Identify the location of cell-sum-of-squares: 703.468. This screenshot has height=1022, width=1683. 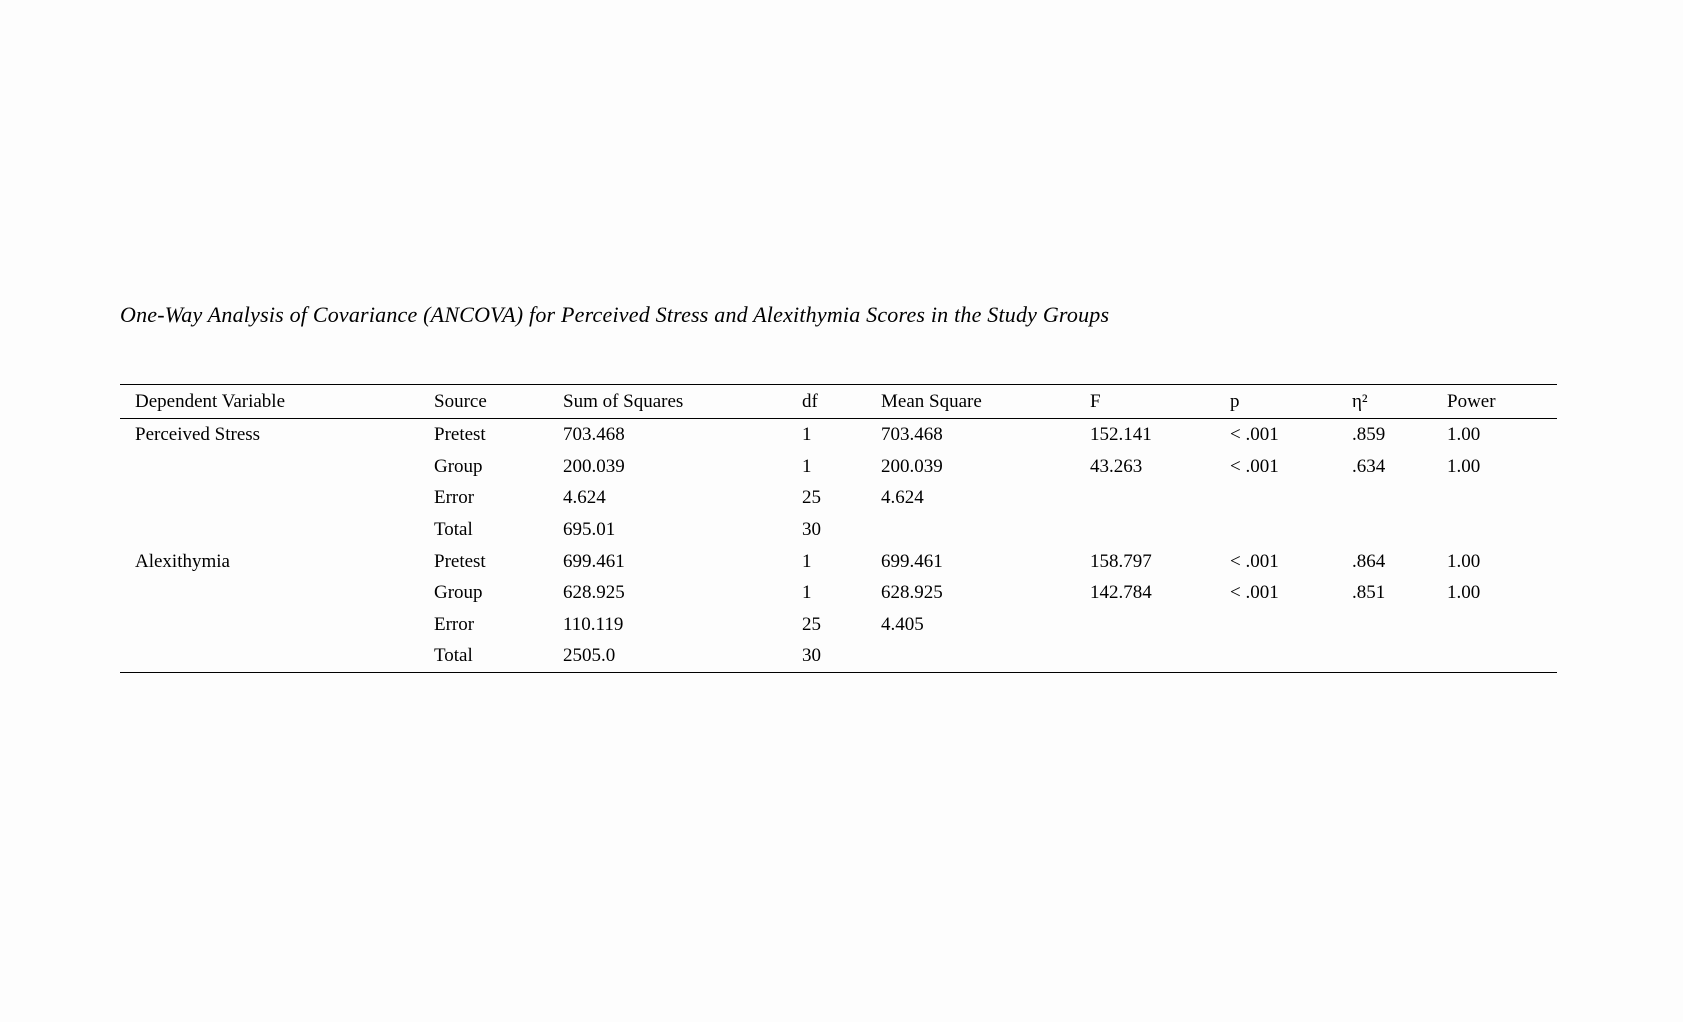
(594, 435).